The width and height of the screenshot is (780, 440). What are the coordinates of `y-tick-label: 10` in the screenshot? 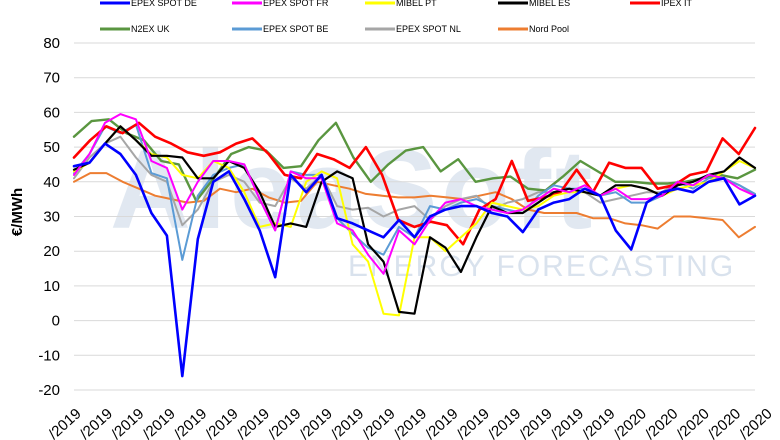 It's located at (51, 286).